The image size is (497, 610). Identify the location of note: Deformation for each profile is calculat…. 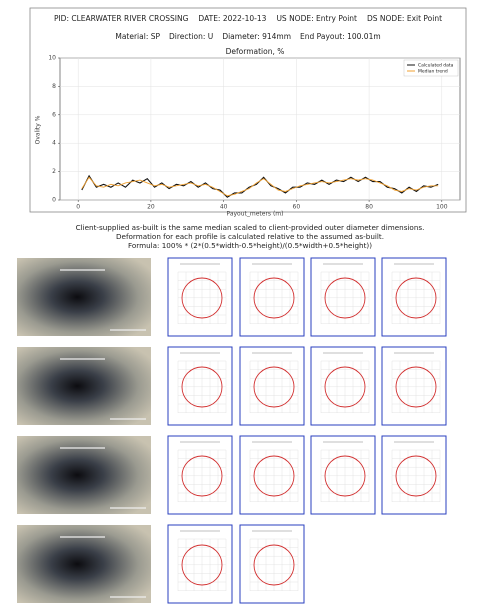
(250, 236).